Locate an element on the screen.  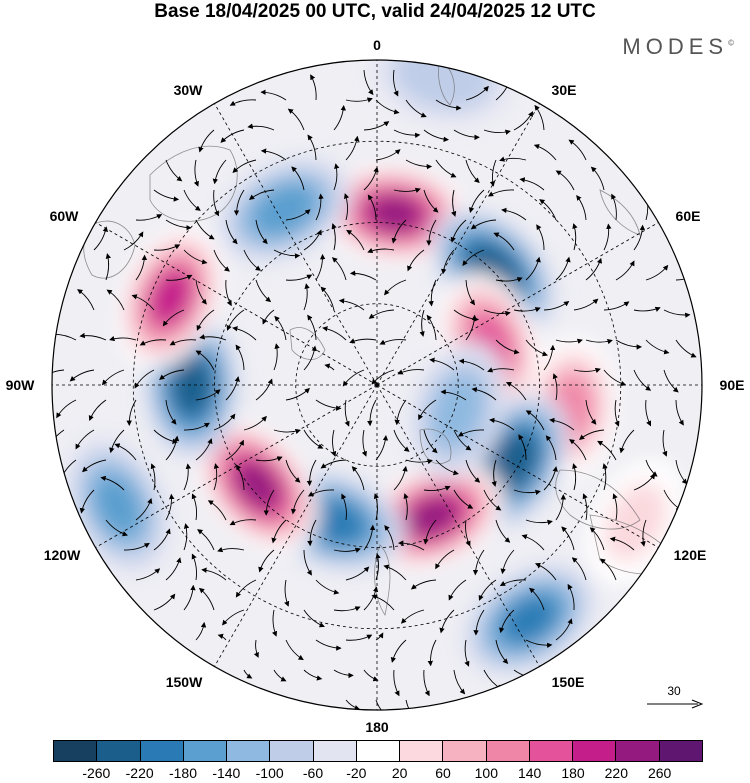
longitude-label-lon-120e: 120E is located at coordinates (690, 555).